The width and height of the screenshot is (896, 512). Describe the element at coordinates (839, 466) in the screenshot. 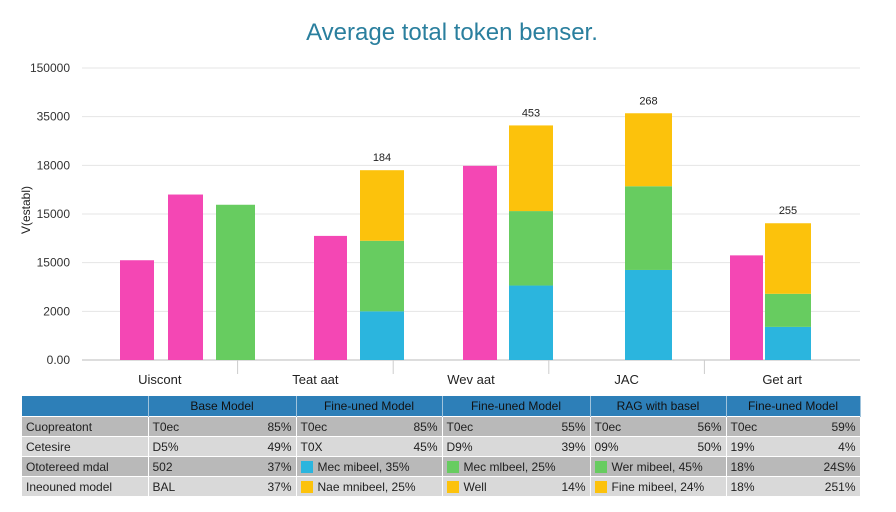

I see `cell-value: 24S%` at that location.